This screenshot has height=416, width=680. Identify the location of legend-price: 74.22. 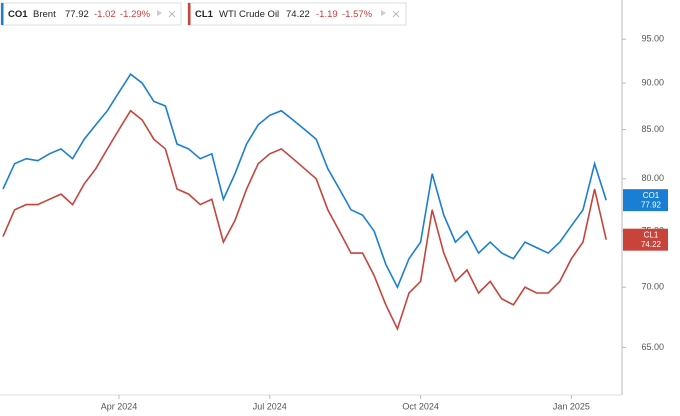
(298, 14).